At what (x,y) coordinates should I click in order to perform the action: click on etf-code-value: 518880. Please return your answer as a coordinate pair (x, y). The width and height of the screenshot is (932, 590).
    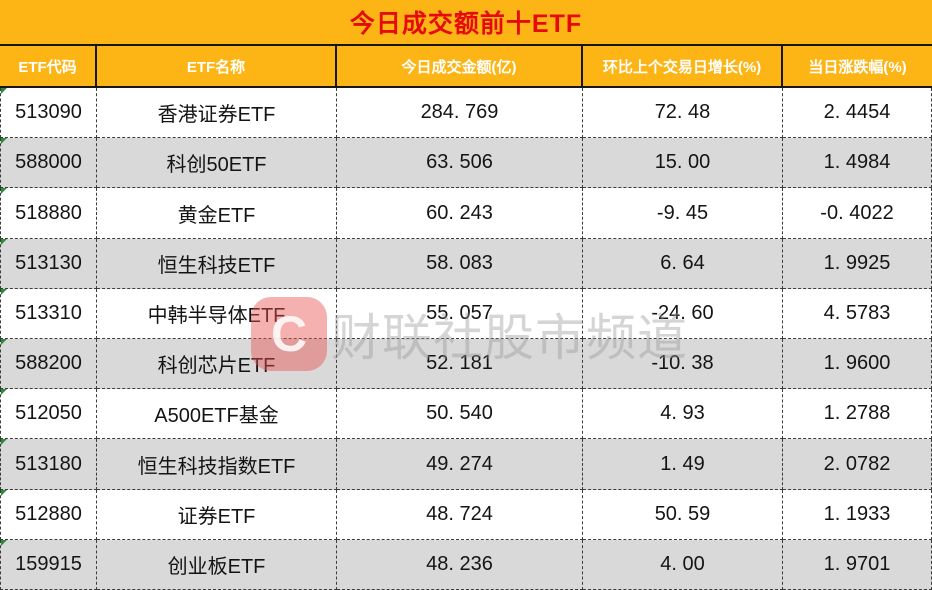
    Looking at the image, I should click on (48, 212).